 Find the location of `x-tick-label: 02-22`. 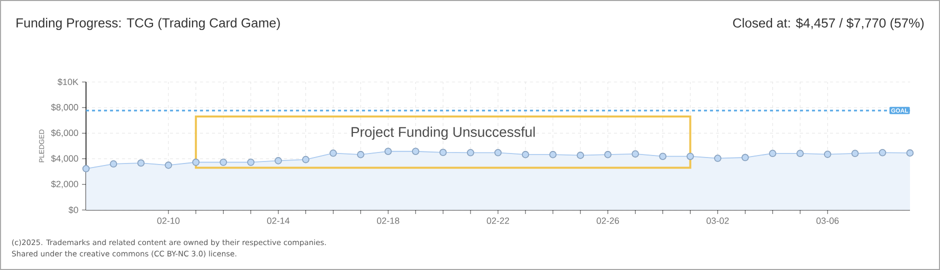

x-tick-label: 02-22 is located at coordinates (498, 221).